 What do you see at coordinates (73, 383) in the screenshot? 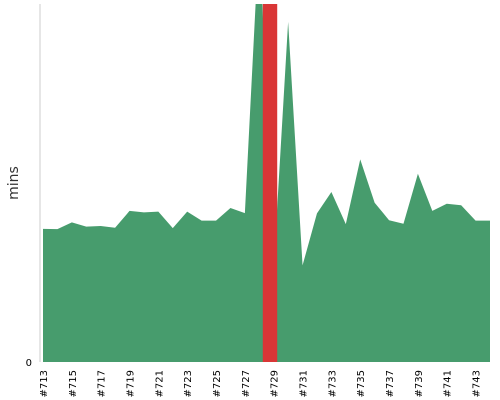
I see `x-tick-label: #715` at bounding box center [73, 383].